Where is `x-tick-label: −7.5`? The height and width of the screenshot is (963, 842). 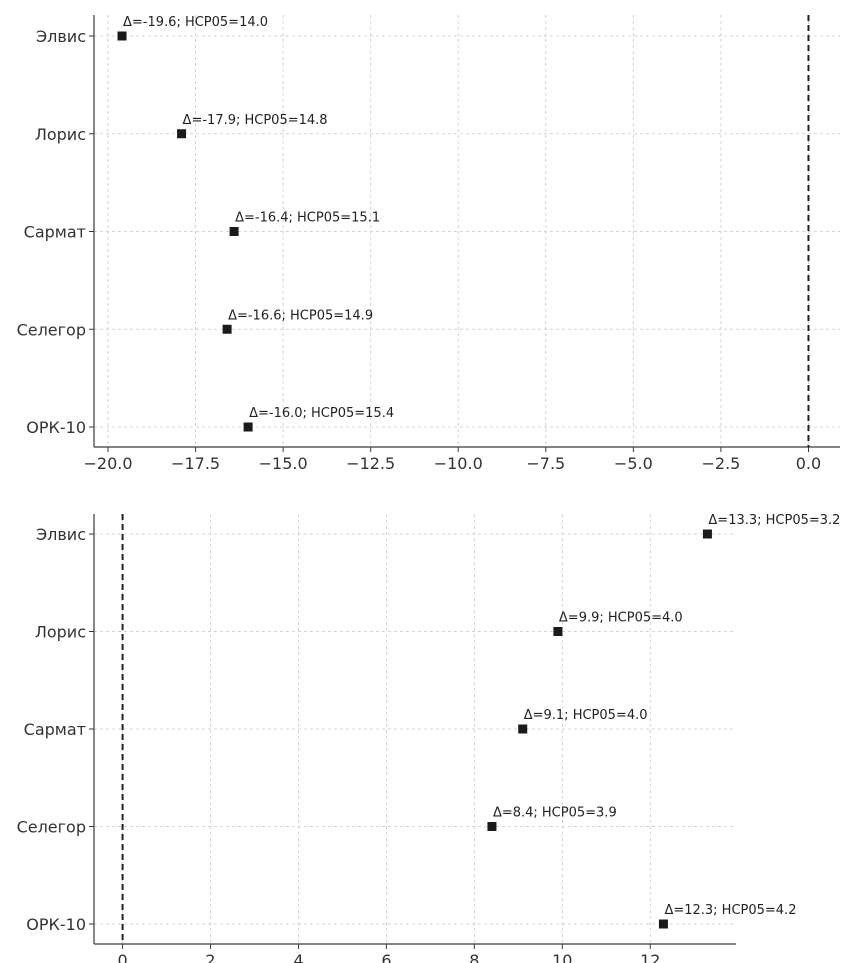 x-tick-label: −7.5 is located at coordinates (545, 463).